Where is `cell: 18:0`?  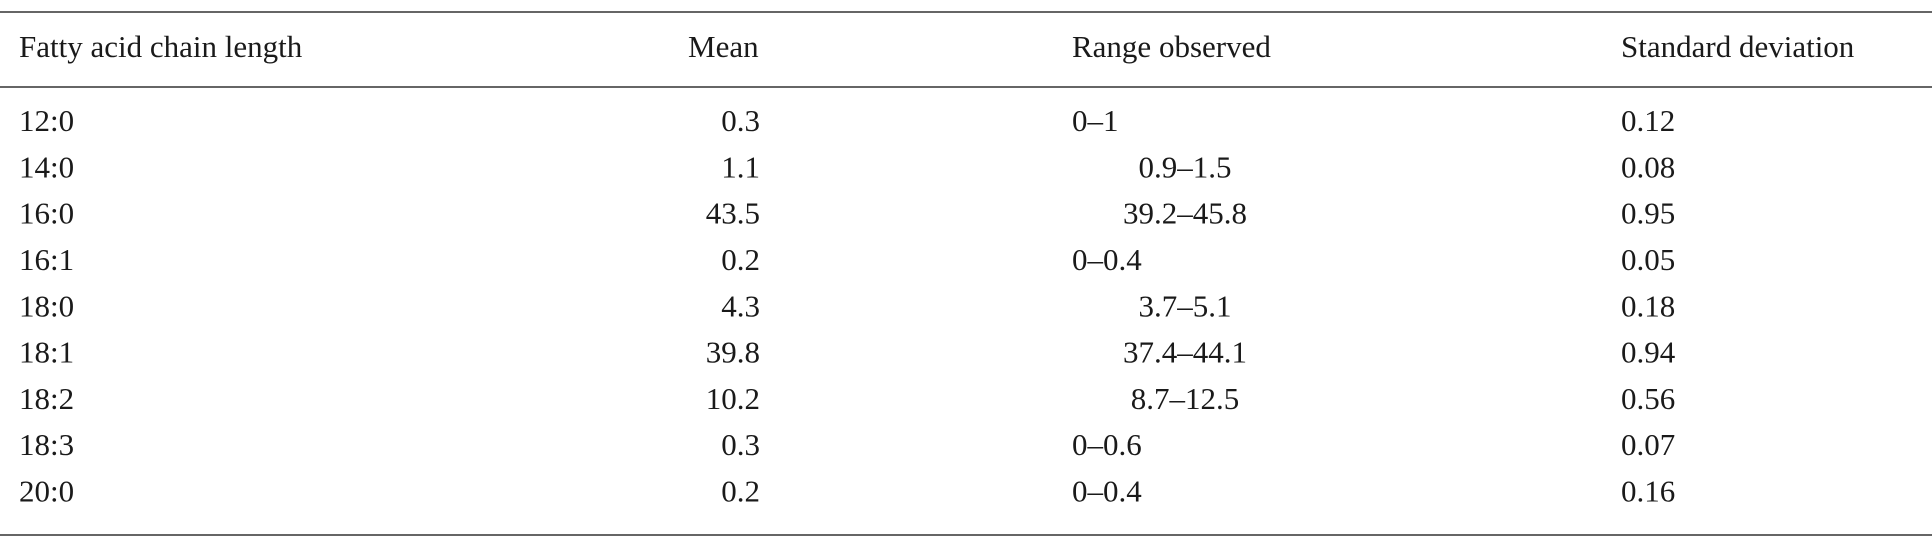 cell: 18:0 is located at coordinates (46, 305).